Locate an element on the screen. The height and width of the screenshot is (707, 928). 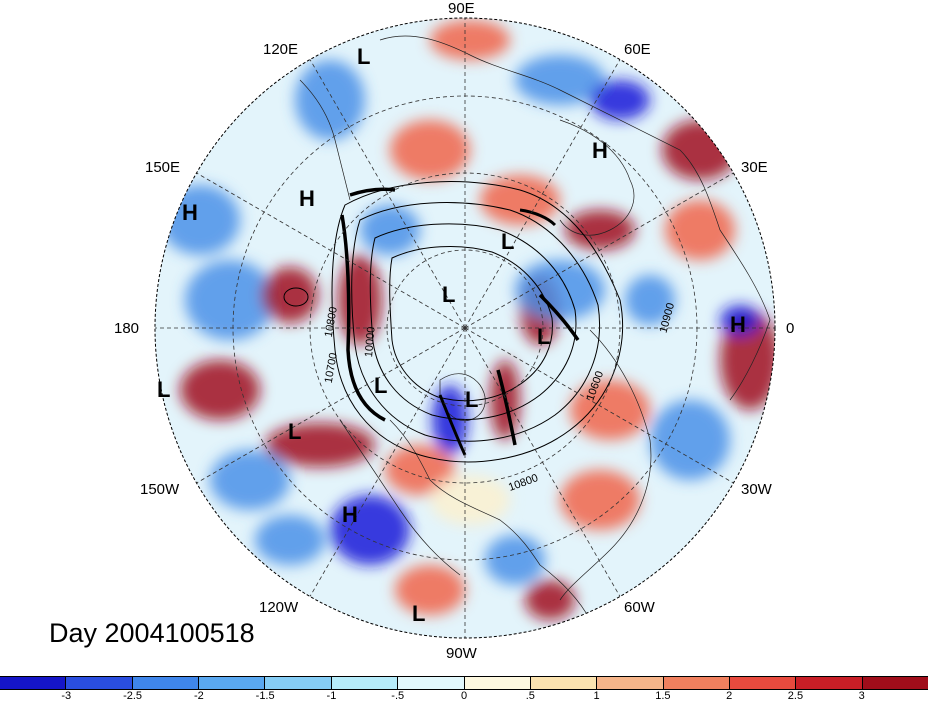
colorbar-tick-label: 2 is located at coordinates (729, 696).